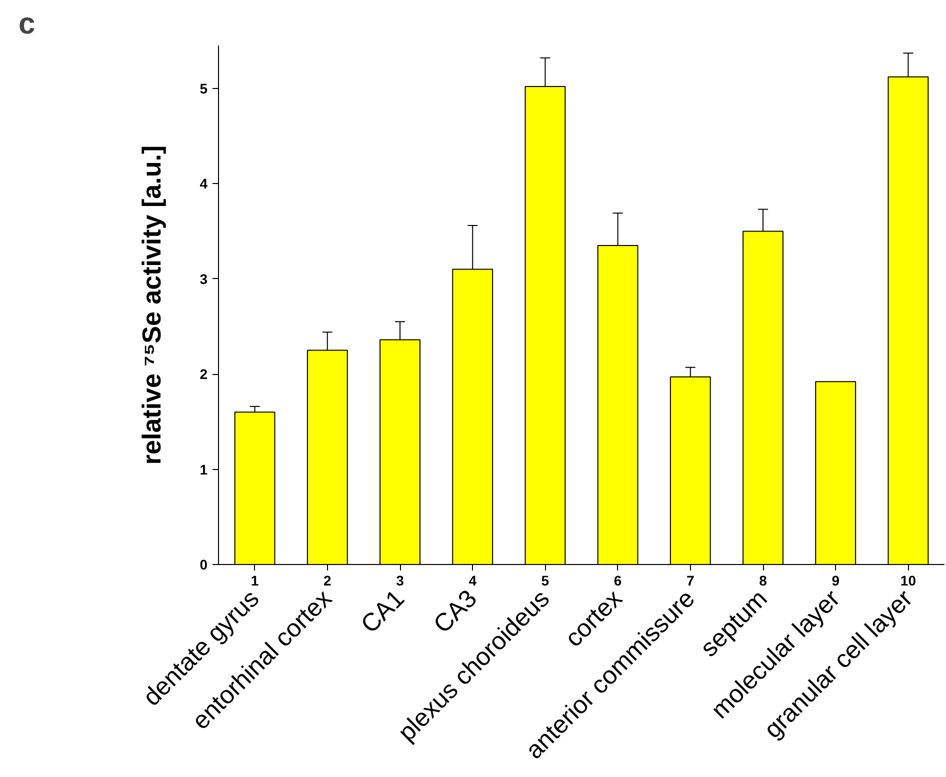 The image size is (946, 777). What do you see at coordinates (908, 580) in the screenshot?
I see `x-tick-label: 10` at bounding box center [908, 580].